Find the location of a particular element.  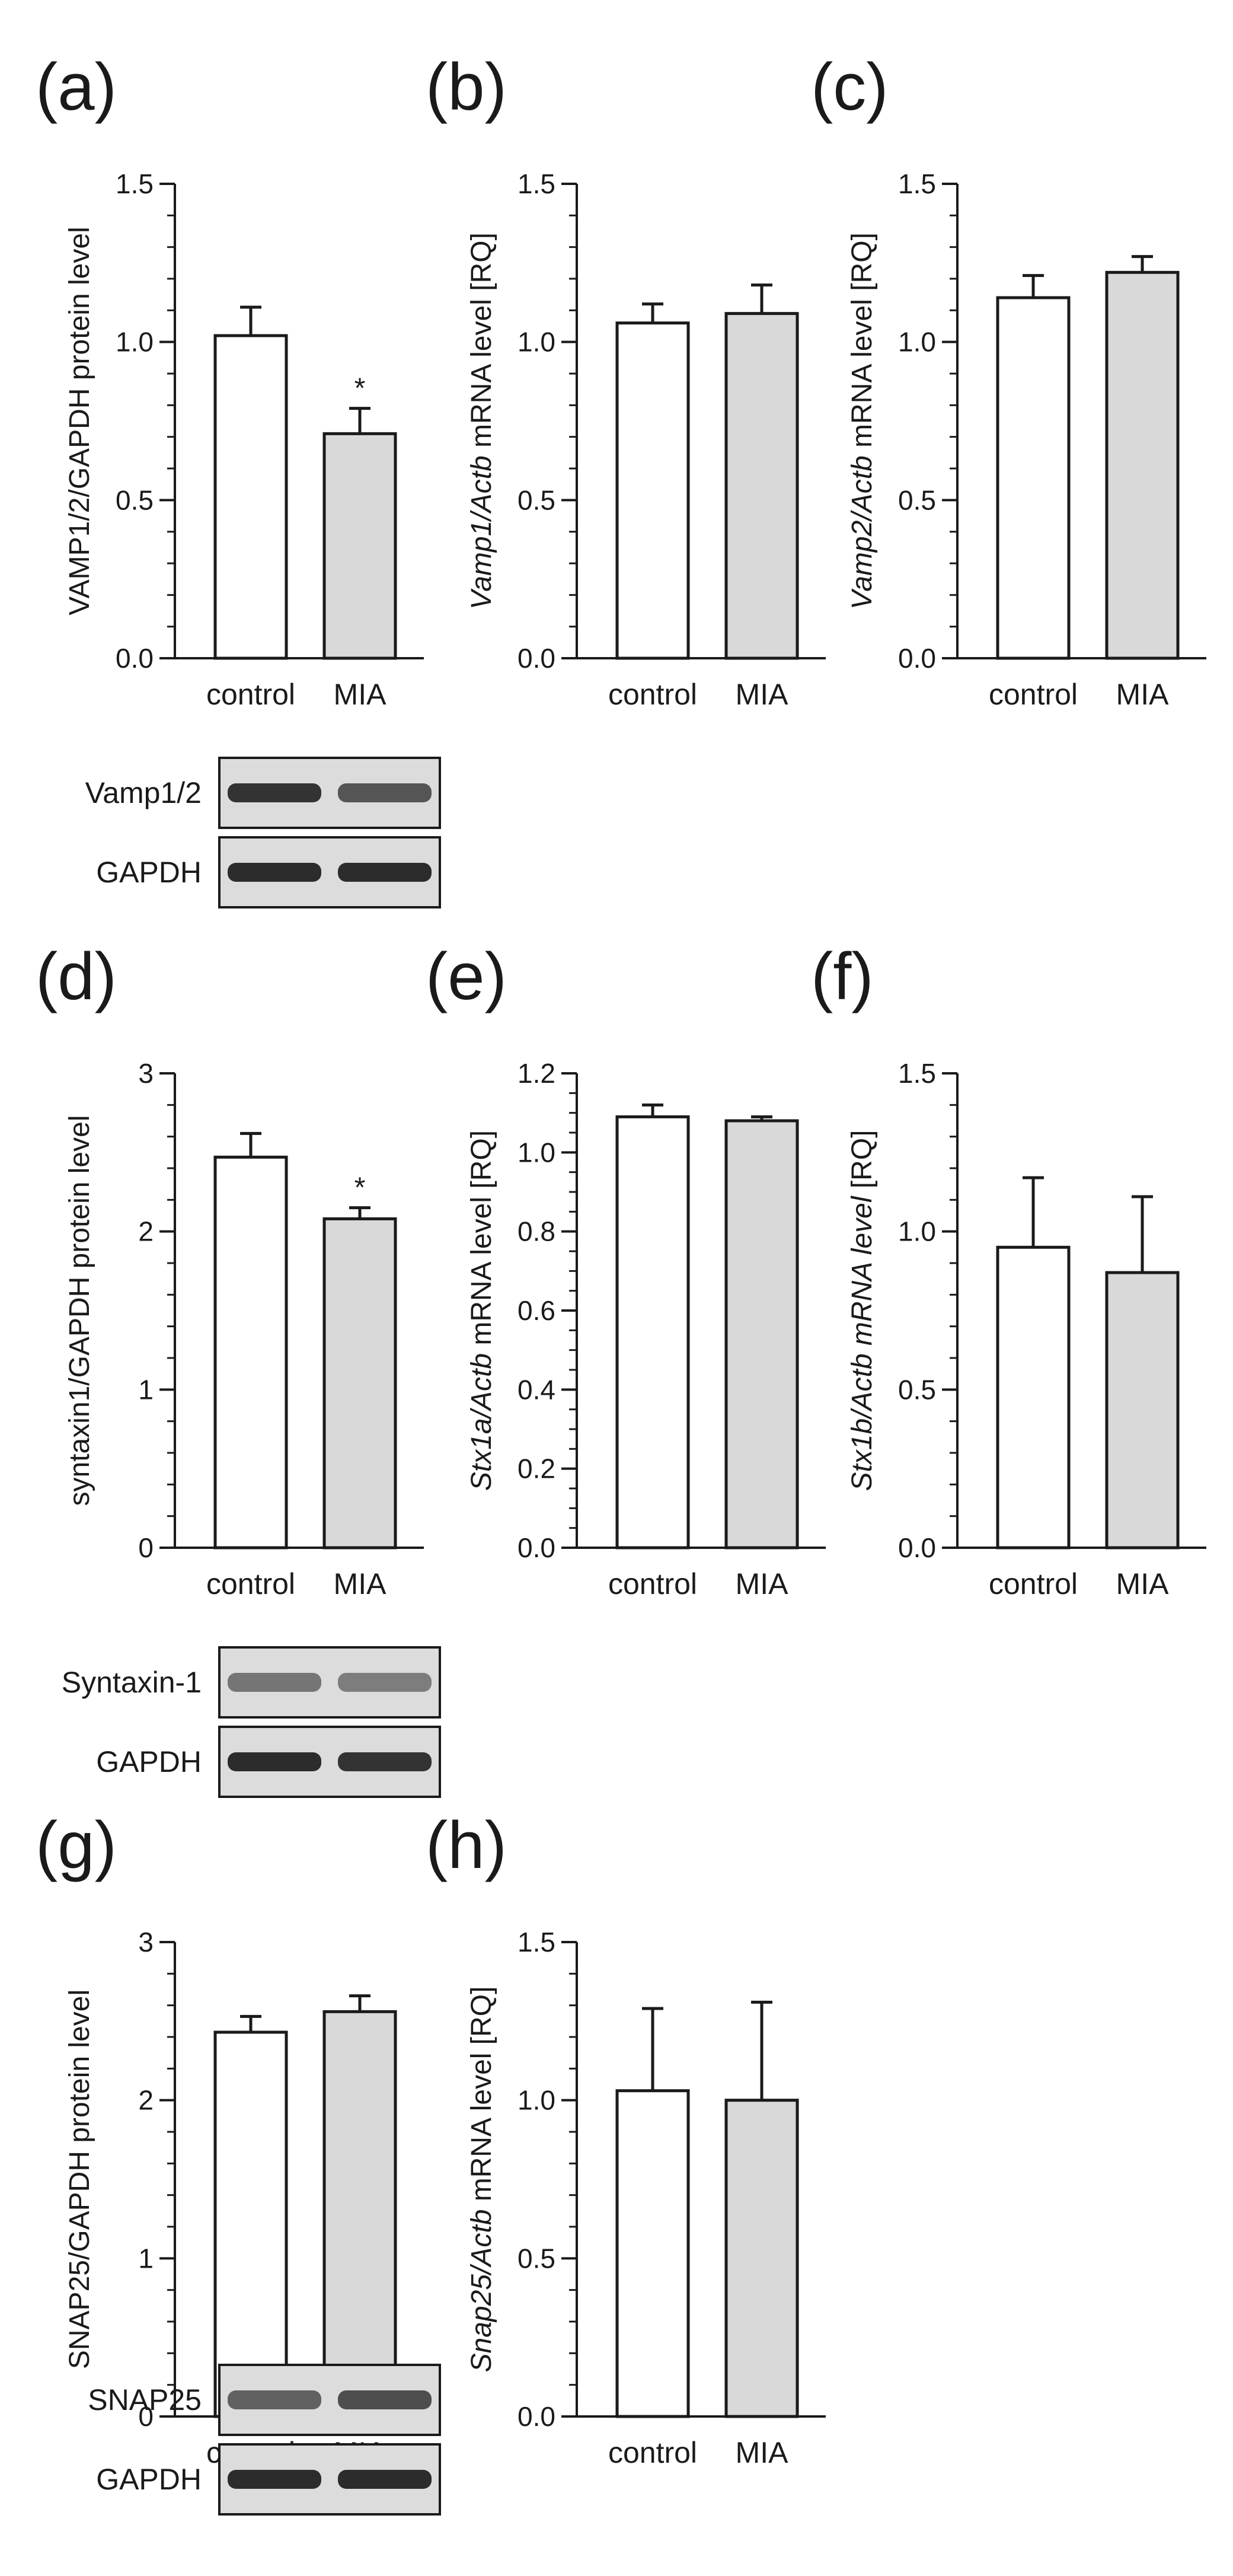

blot-label: Syntaxin-1 is located at coordinates (132, 1682).